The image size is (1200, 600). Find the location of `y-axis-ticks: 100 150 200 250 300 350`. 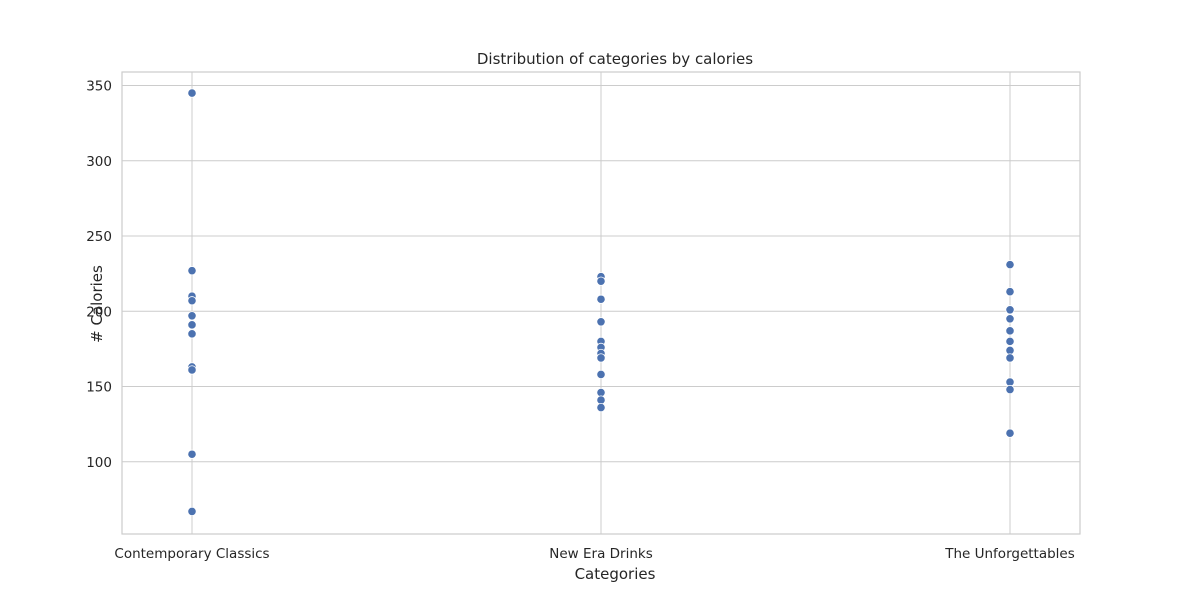

y-axis-ticks: 100 150 200 250 300 350 is located at coordinates (99, 275).